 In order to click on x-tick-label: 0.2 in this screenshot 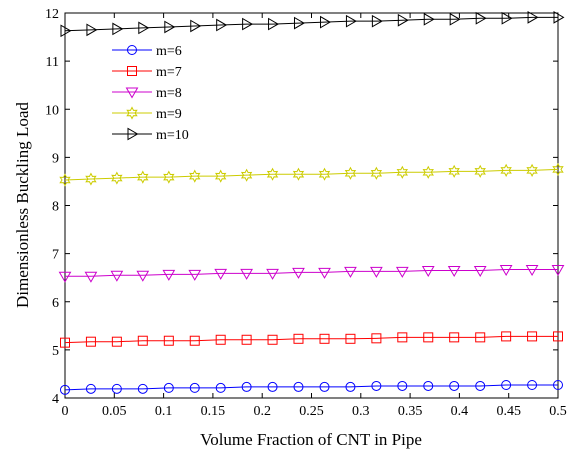, I will do `click(262, 411)`.